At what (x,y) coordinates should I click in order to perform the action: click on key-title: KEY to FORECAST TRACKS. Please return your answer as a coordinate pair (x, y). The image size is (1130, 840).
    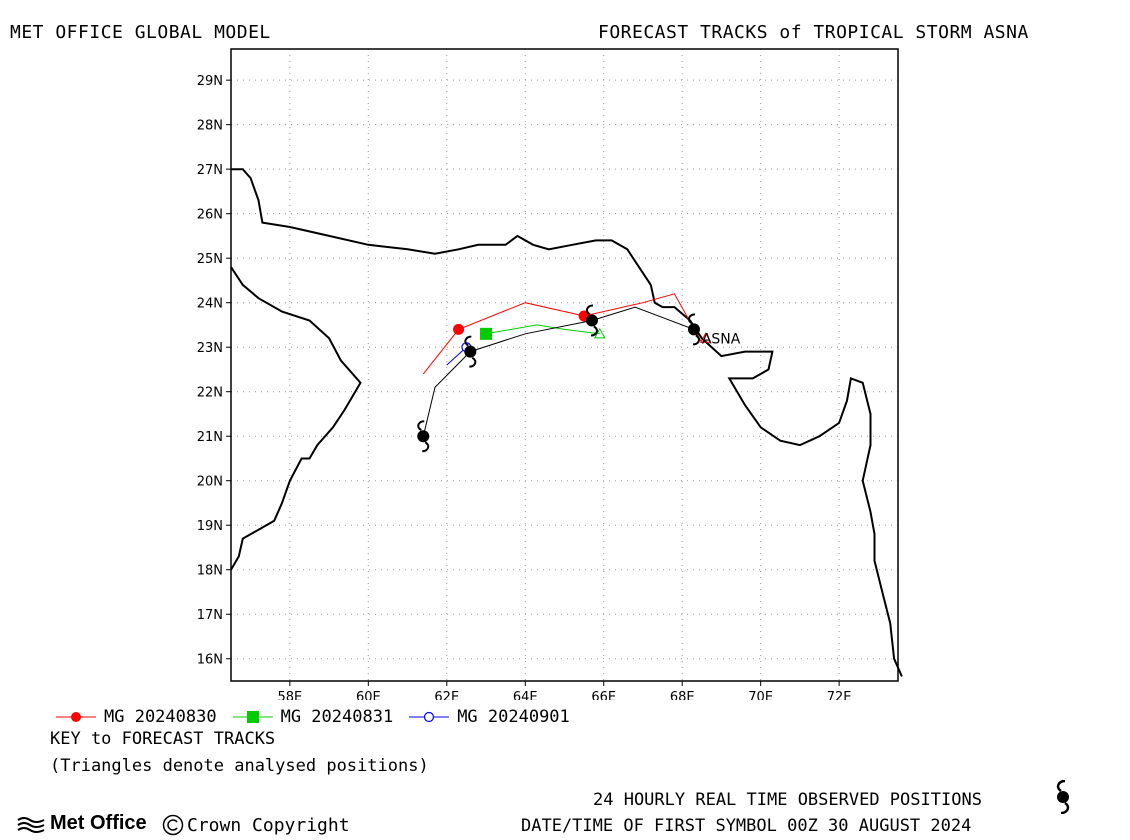
    Looking at the image, I should click on (163, 739).